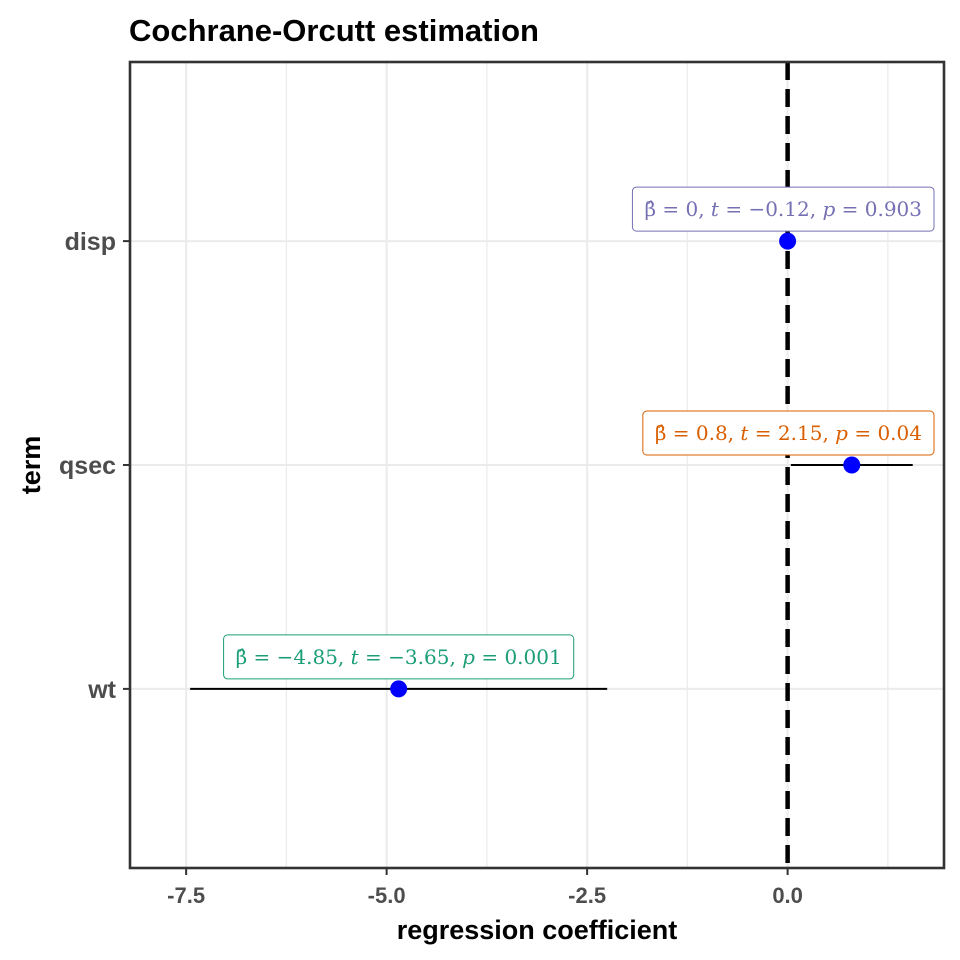  Describe the element at coordinates (787, 895) in the screenshot. I see `x-tick-label: 0.0` at that location.